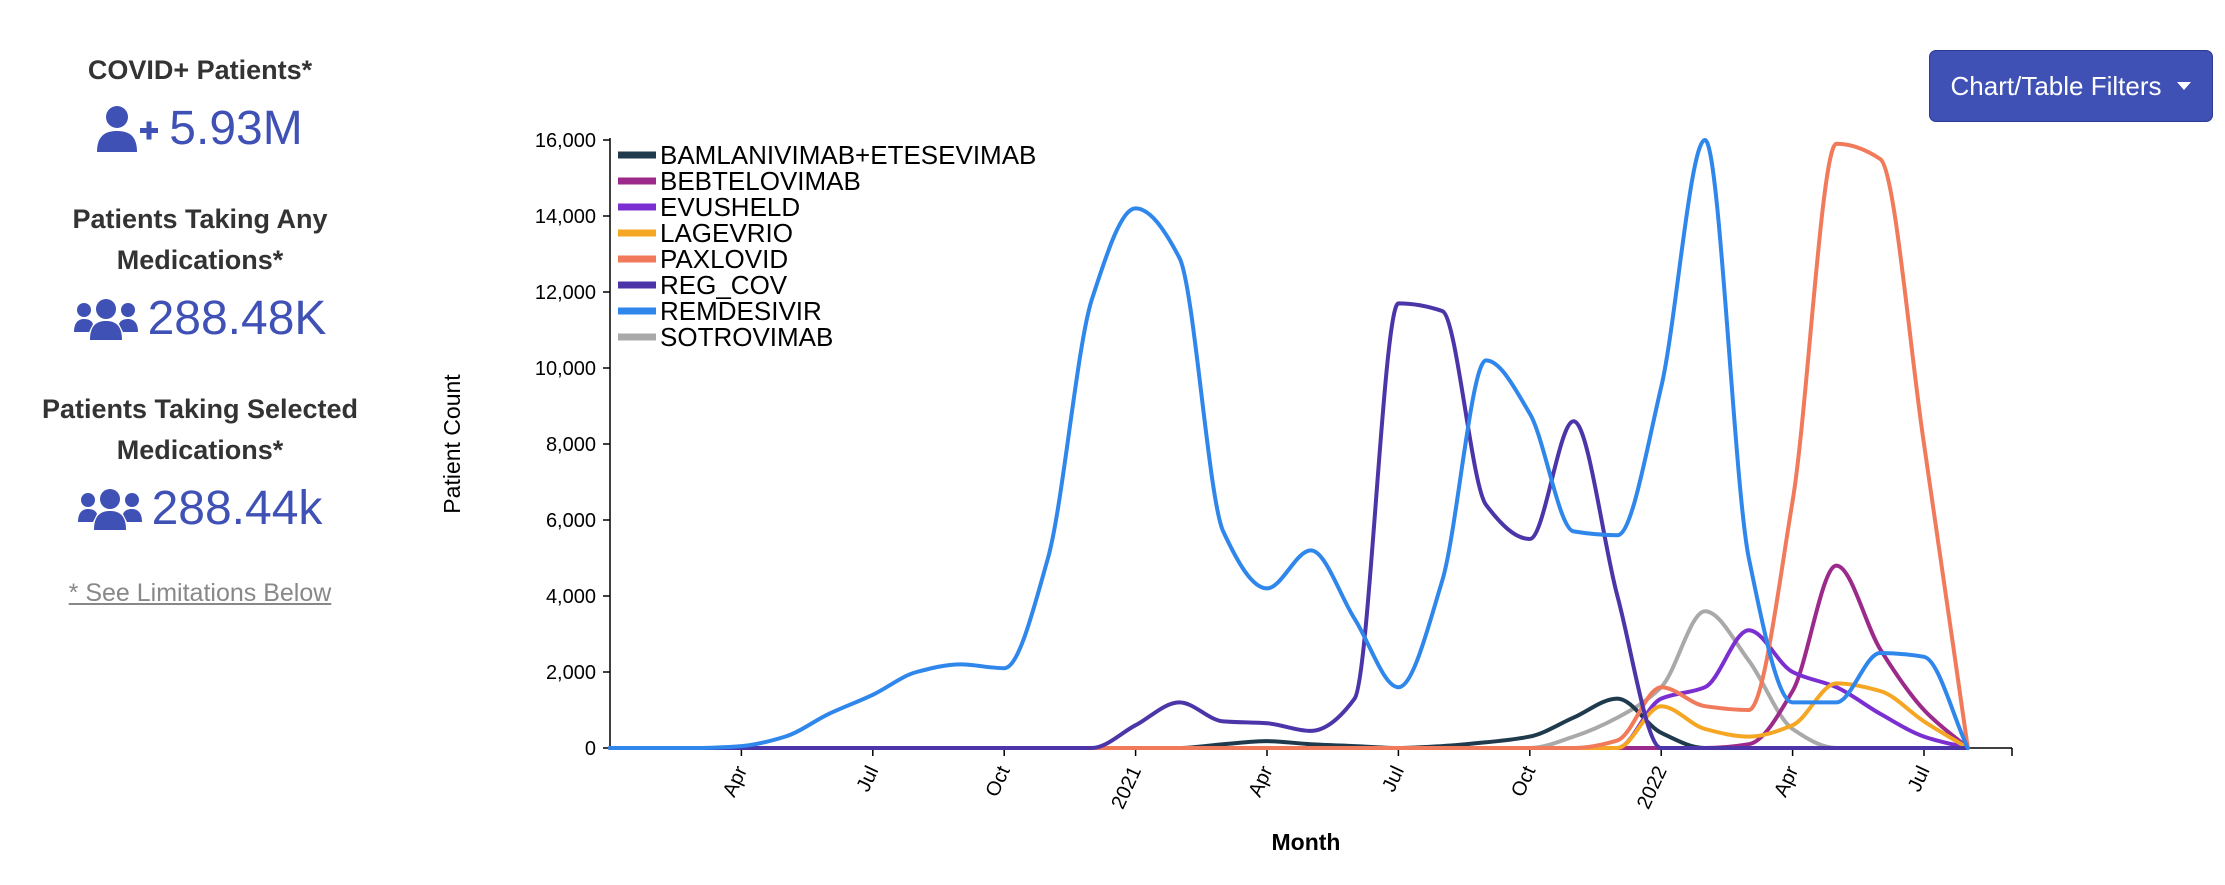  Describe the element at coordinates (741, 311) in the screenshot. I see `legend-label: REMDESIVIR` at that location.